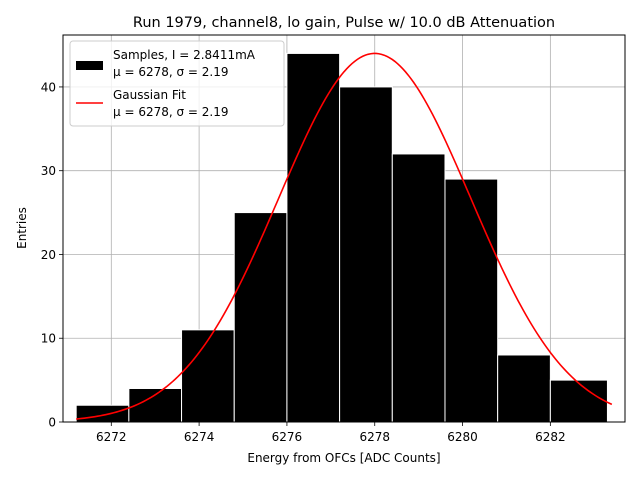 This screenshot has height=480, width=640. Describe the element at coordinates (462, 437) in the screenshot. I see `x-tick-label: 6280` at that location.